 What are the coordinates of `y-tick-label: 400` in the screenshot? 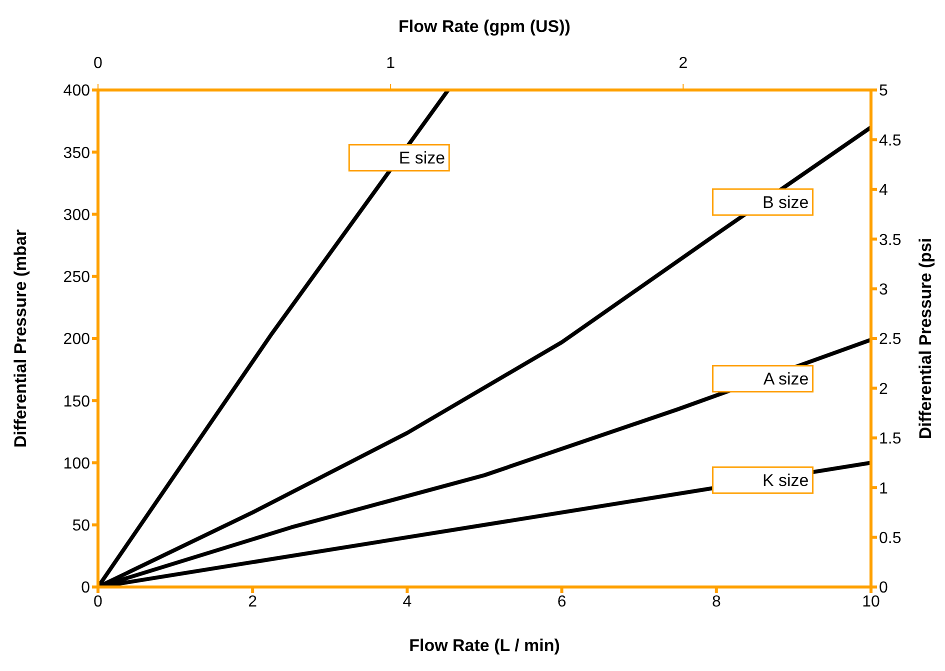 It's located at (76, 91).